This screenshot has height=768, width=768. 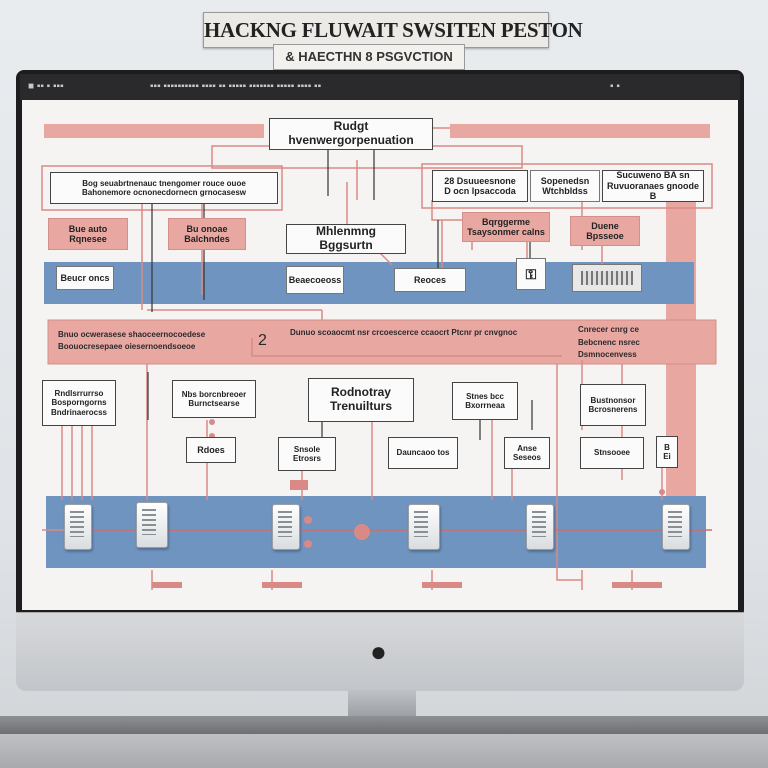 What do you see at coordinates (346, 239) in the screenshot?
I see `row2-center-box: Mhlenmng Bggsurtn` at bounding box center [346, 239].